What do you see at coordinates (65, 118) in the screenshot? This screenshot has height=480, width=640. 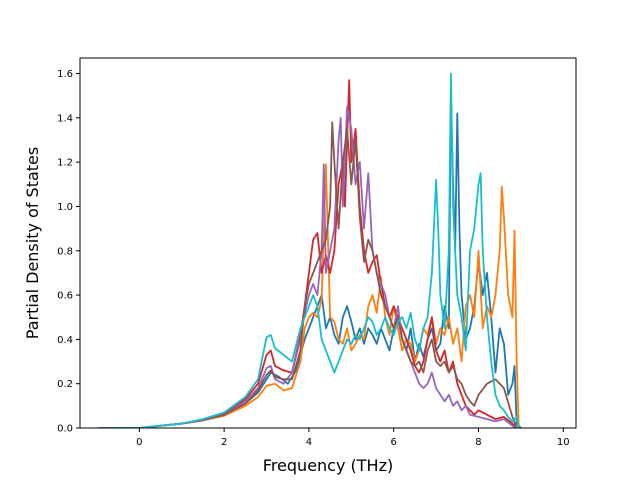 I see `y-tick-label: 1.4` at bounding box center [65, 118].